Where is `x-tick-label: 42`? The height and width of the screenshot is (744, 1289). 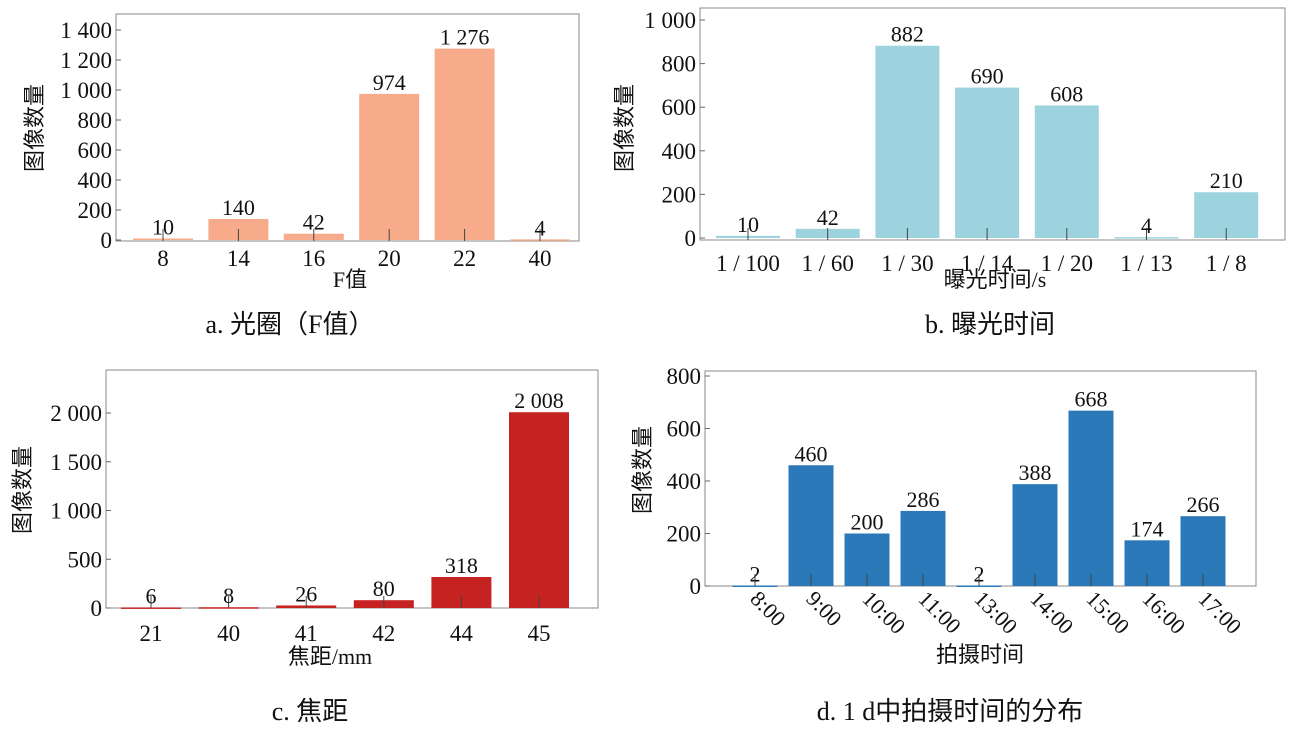
x-tick-label: 42 is located at coordinates (383, 633).